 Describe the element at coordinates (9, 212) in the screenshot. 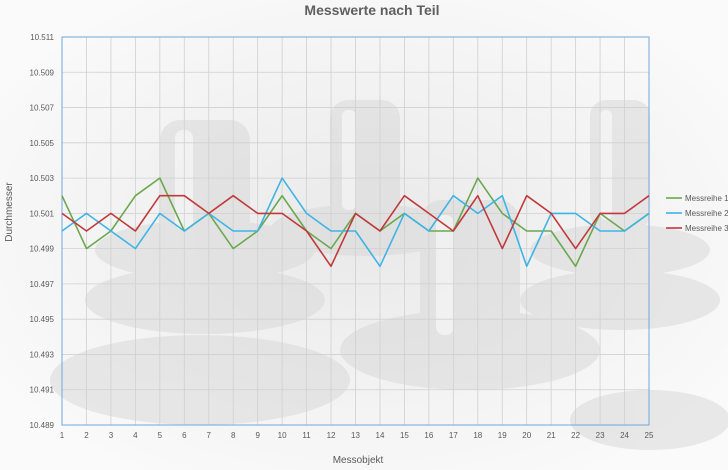

I see `y-axis-title: Durchmesser` at that location.